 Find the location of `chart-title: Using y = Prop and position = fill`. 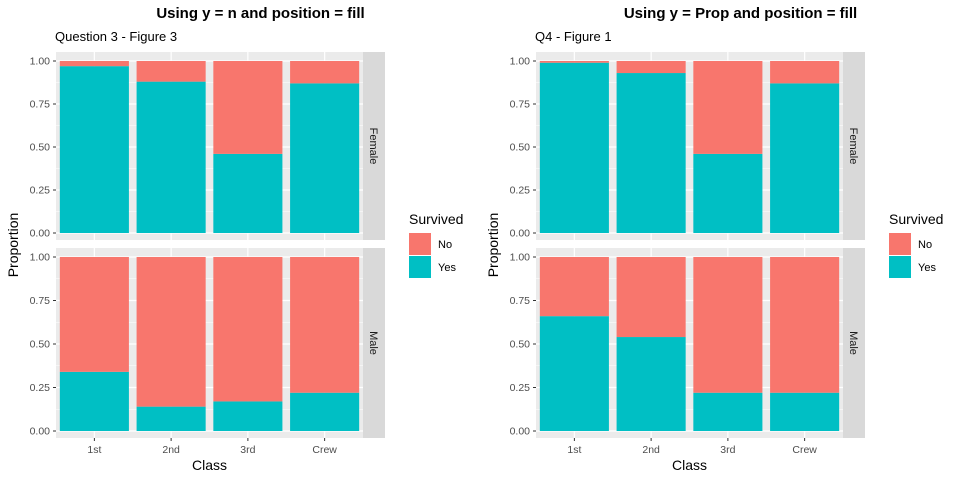

chart-title: Using y = Prop and position = fill is located at coordinates (740, 13).